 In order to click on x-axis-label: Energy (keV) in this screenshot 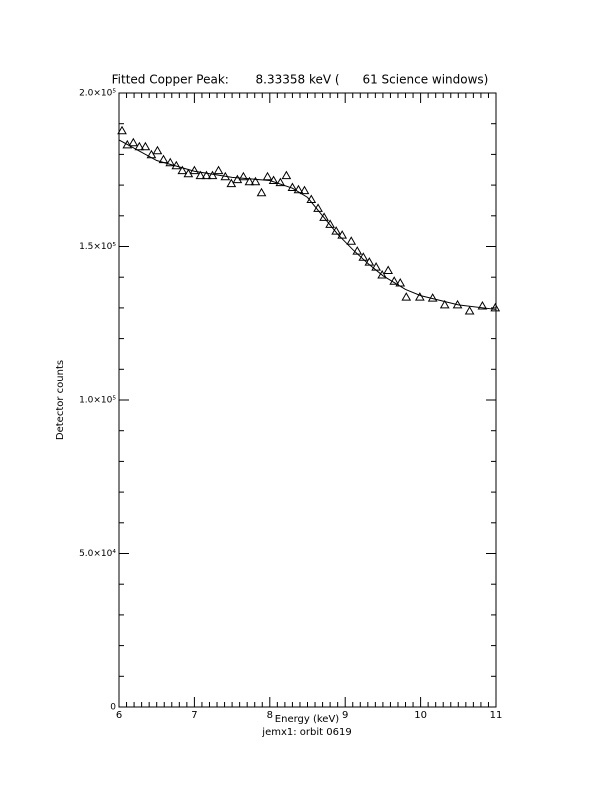, I will do `click(307, 719)`.